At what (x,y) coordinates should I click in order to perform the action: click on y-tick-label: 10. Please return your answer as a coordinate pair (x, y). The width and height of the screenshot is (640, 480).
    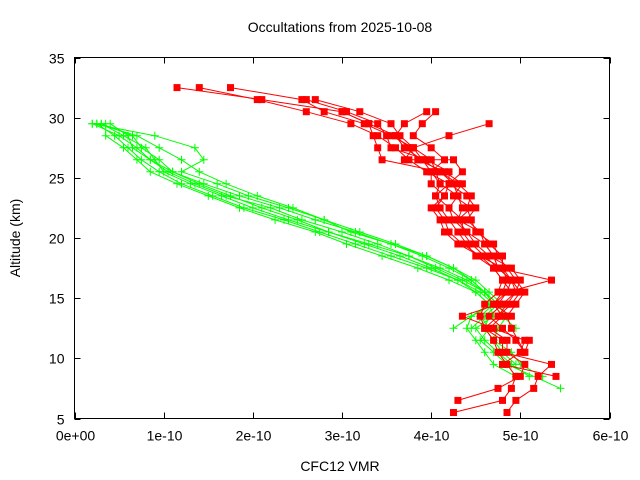
    Looking at the image, I should click on (57, 359).